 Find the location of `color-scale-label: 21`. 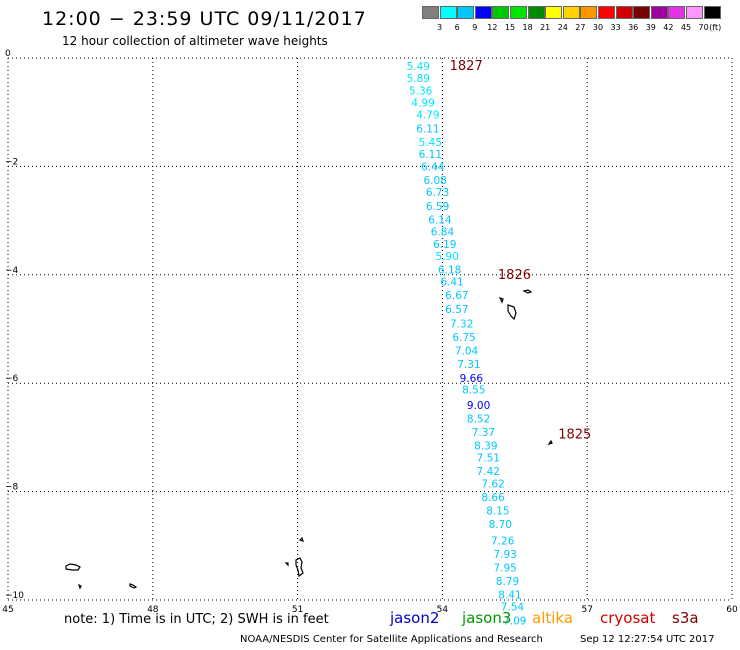

color-scale-label: 21 is located at coordinates (545, 27).